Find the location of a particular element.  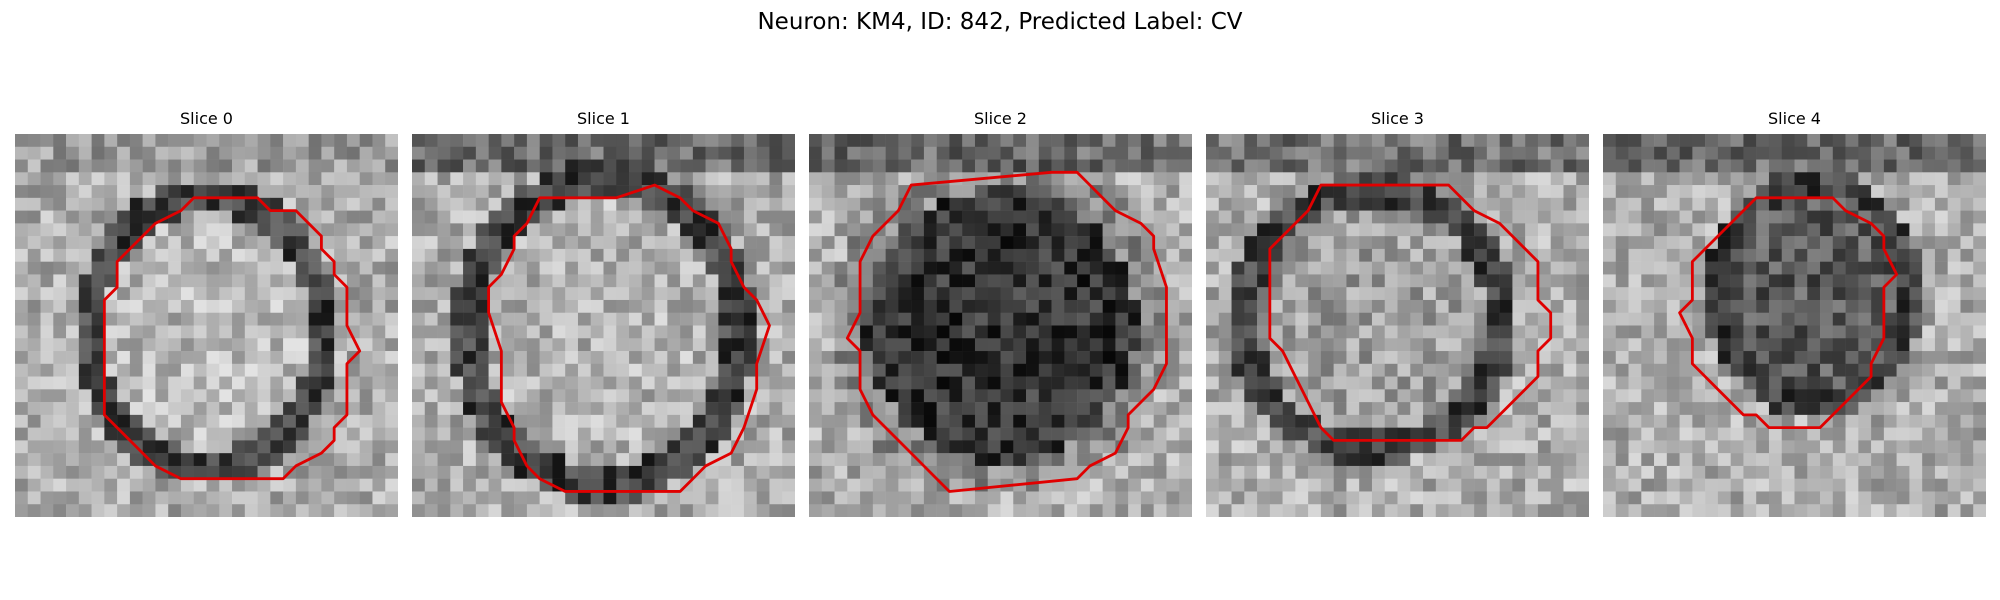

slice-panel-2: Slice 2 is located at coordinates (1000, 312).